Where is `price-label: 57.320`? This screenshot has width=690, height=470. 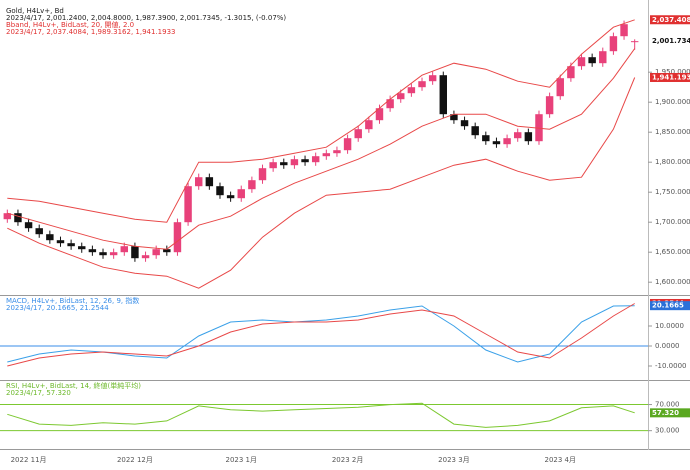
price-label: 57.320 is located at coordinates (665, 413).